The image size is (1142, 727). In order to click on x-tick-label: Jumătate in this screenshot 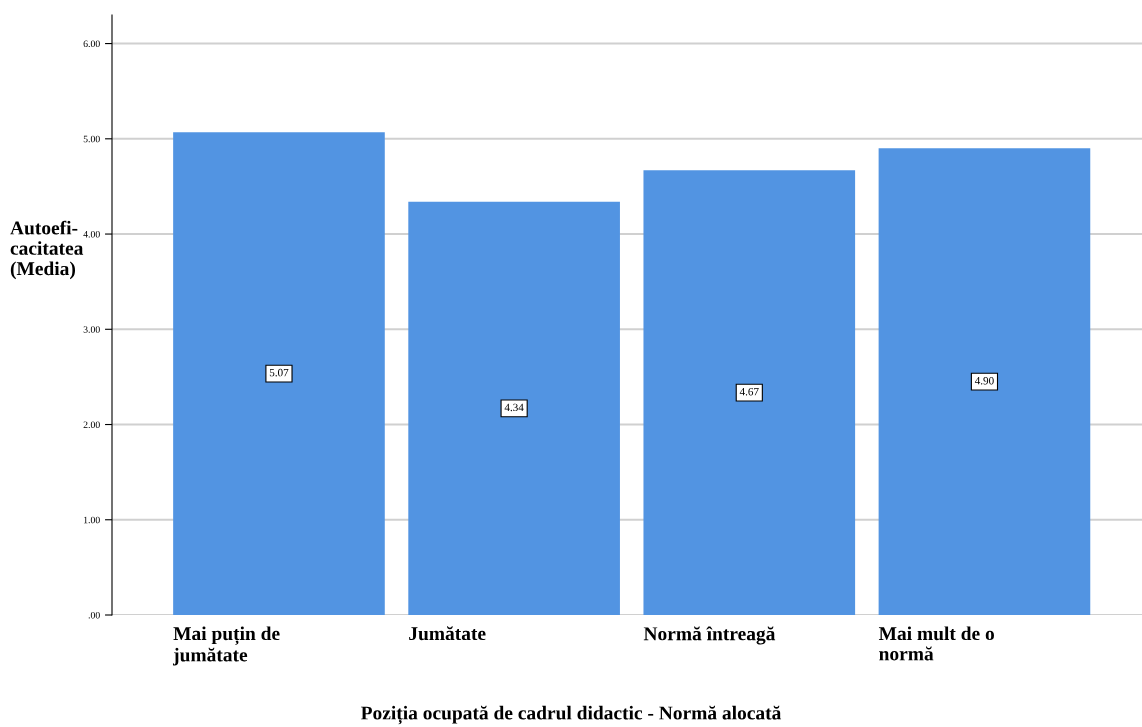, I will do `click(447, 633)`.